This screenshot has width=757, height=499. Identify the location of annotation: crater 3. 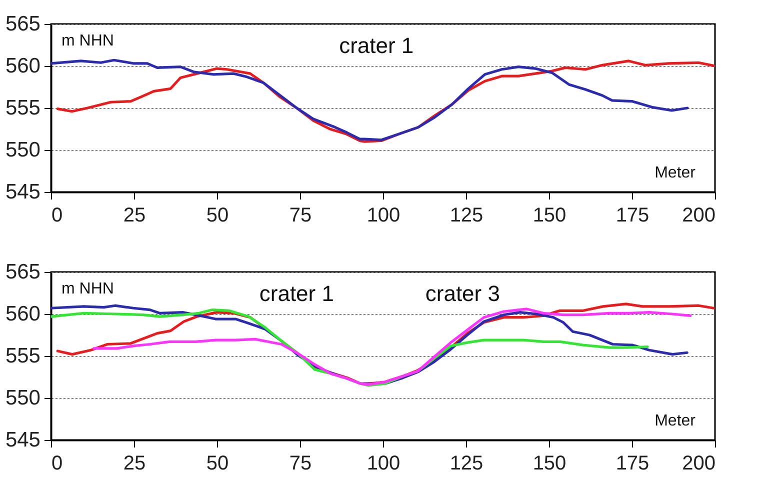
(462, 293).